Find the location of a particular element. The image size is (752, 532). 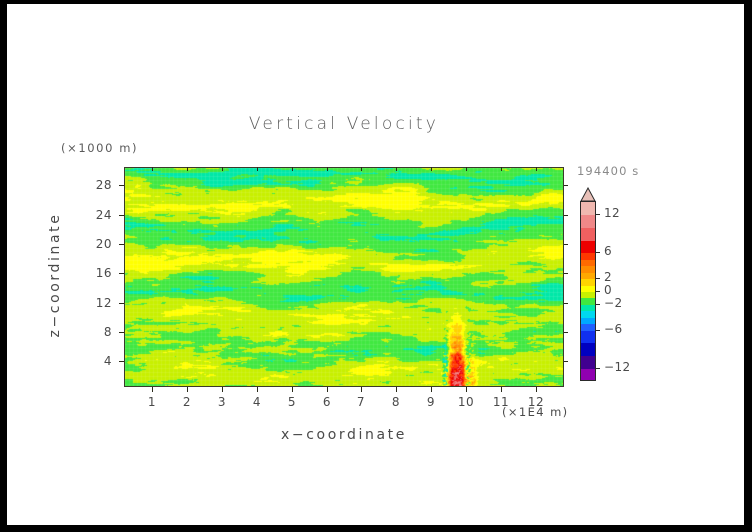

x-tick-label: 10 is located at coordinates (466, 402).